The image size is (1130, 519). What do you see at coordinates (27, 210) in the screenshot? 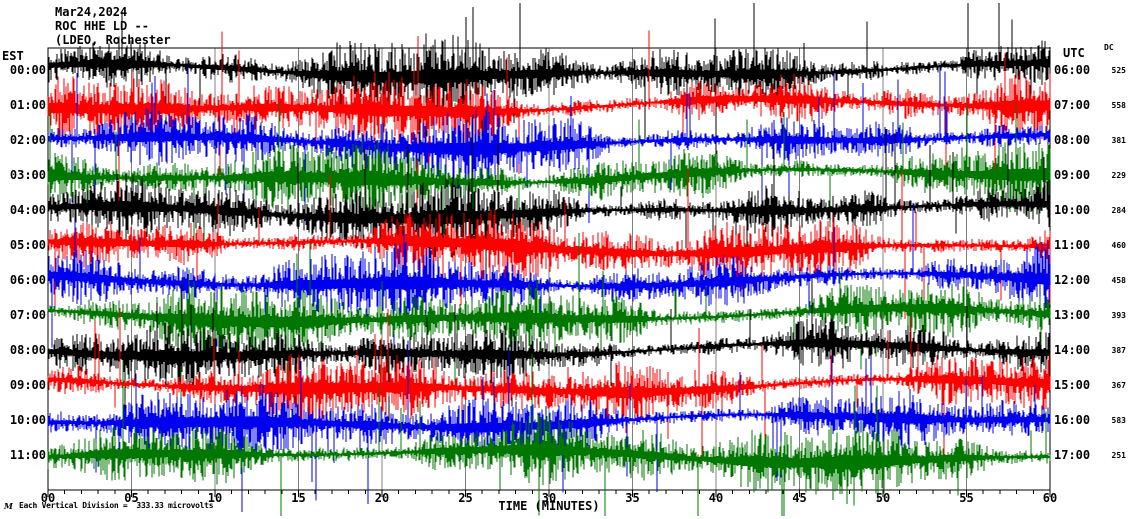
I see `est-time-label: 04:00` at bounding box center [27, 210].